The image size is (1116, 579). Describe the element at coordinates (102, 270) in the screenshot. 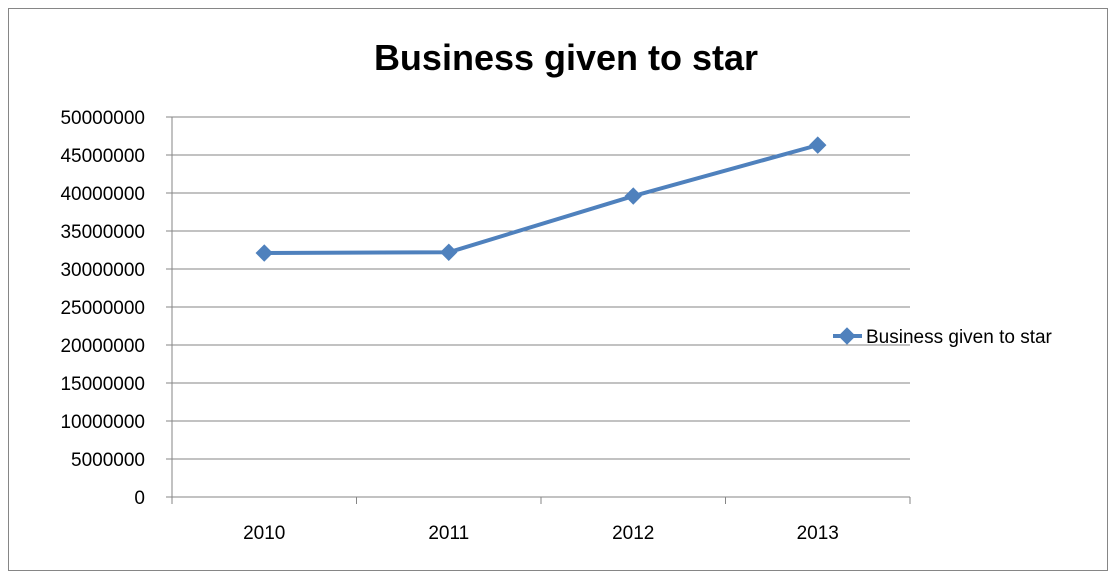

I see `y-tick-label: 30000000` at that location.